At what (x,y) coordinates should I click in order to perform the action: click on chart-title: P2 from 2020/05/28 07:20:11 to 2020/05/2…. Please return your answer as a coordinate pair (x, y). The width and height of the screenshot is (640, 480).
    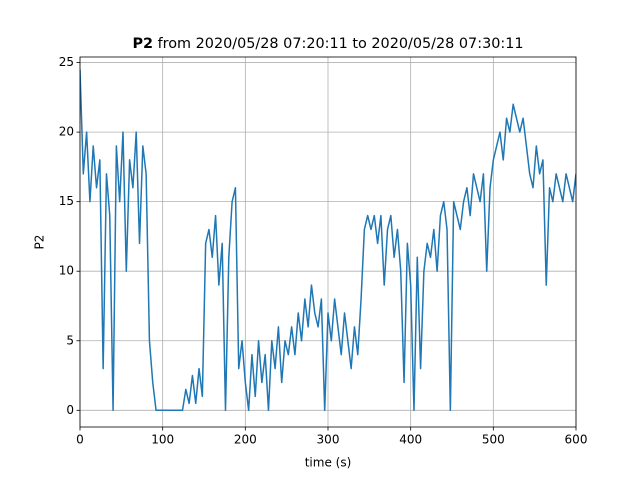
    Looking at the image, I should click on (327, 44).